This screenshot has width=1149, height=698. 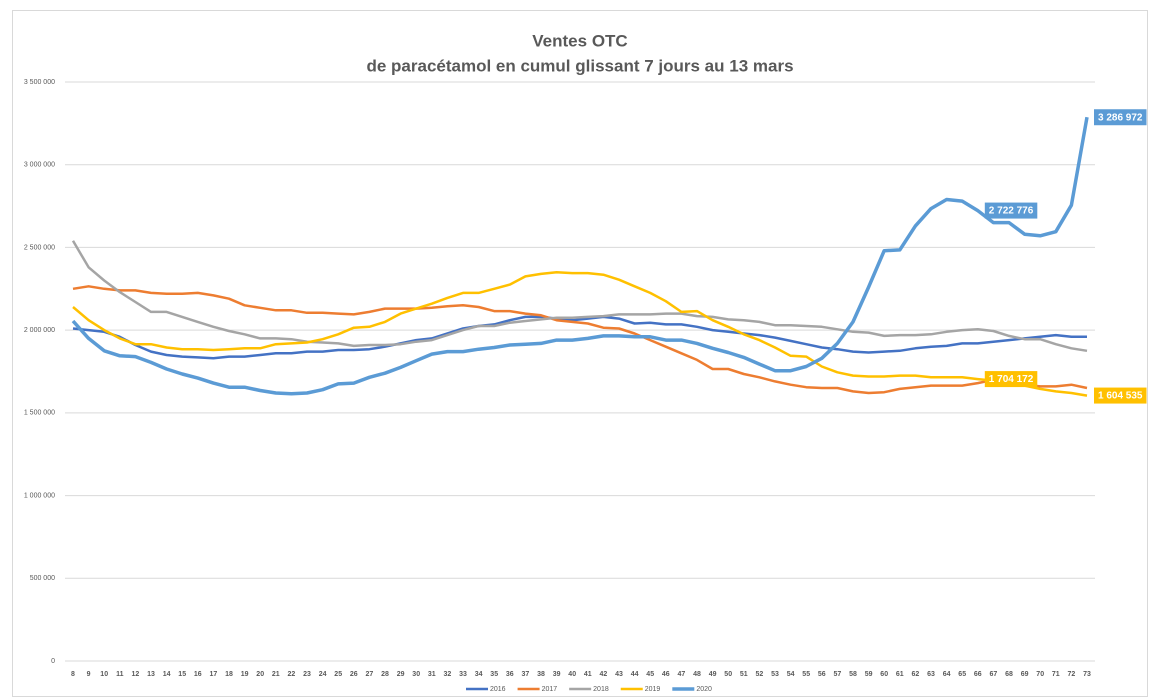 What do you see at coordinates (370, 674) in the screenshot?
I see `x-tick-label: 27` at bounding box center [370, 674].